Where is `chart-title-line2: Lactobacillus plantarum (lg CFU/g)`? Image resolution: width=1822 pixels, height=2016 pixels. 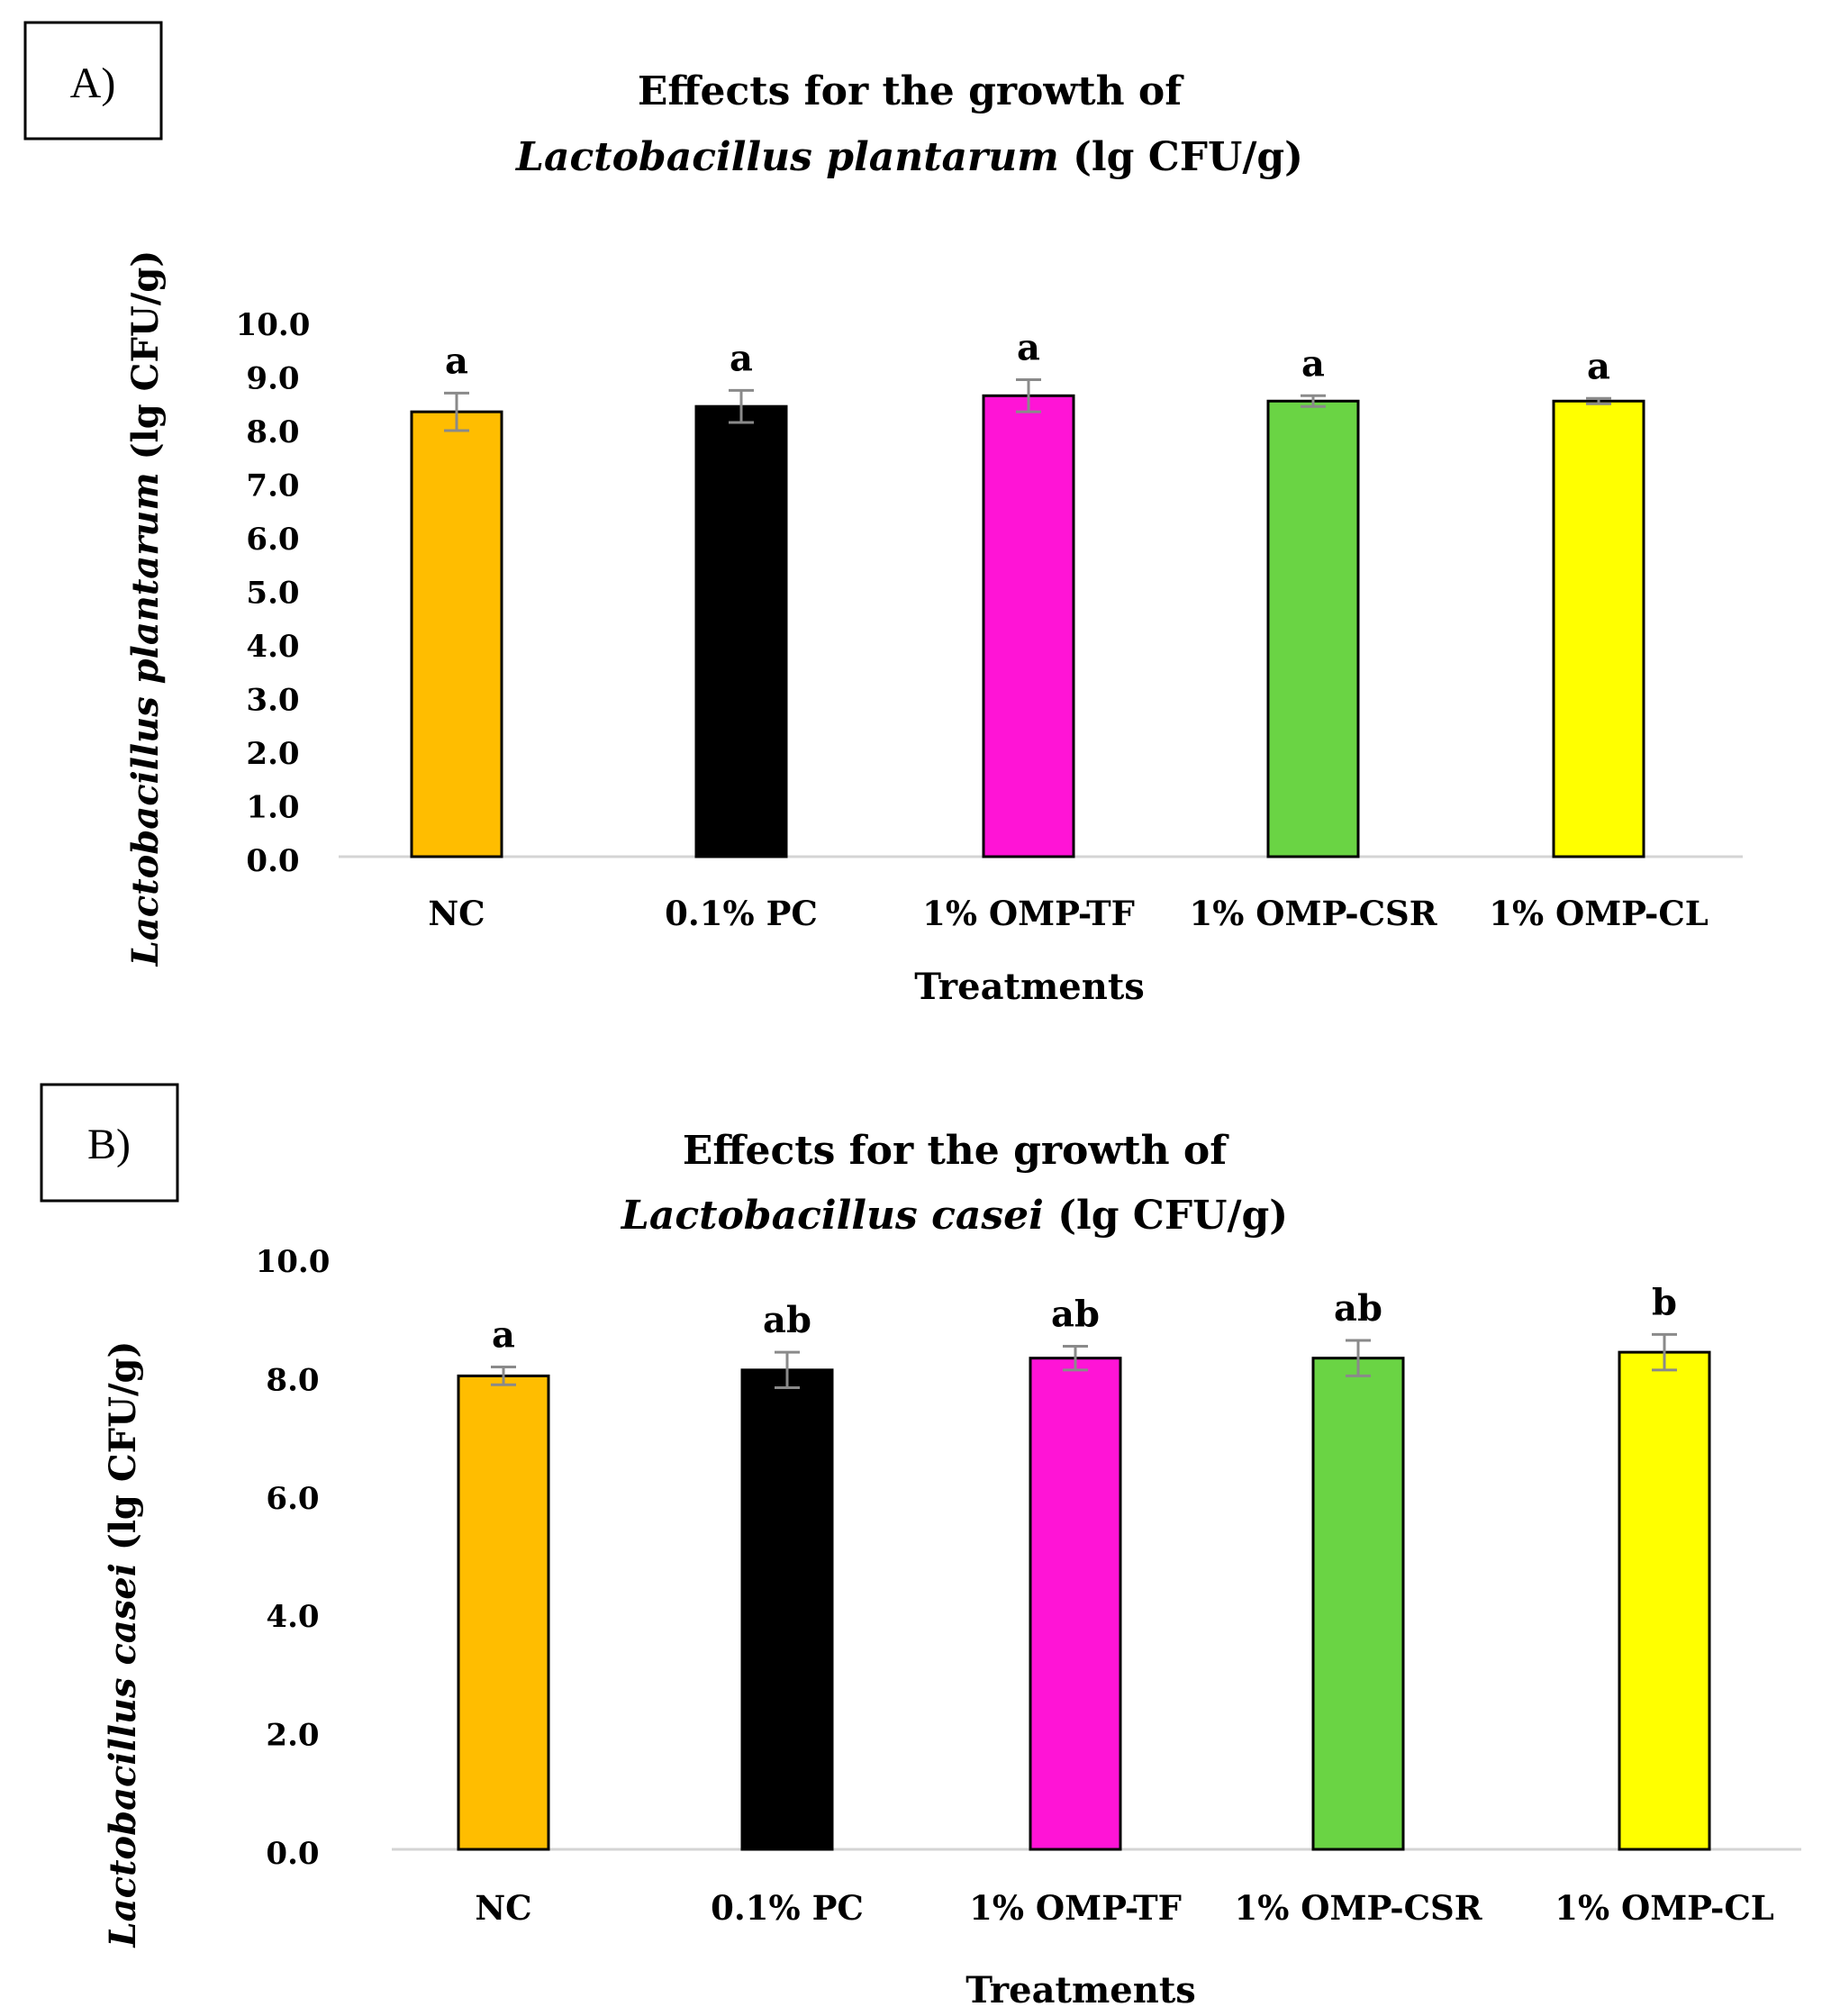 chart-title-line2: Lactobacillus plantarum (lg CFU/g) is located at coordinates (908, 157).